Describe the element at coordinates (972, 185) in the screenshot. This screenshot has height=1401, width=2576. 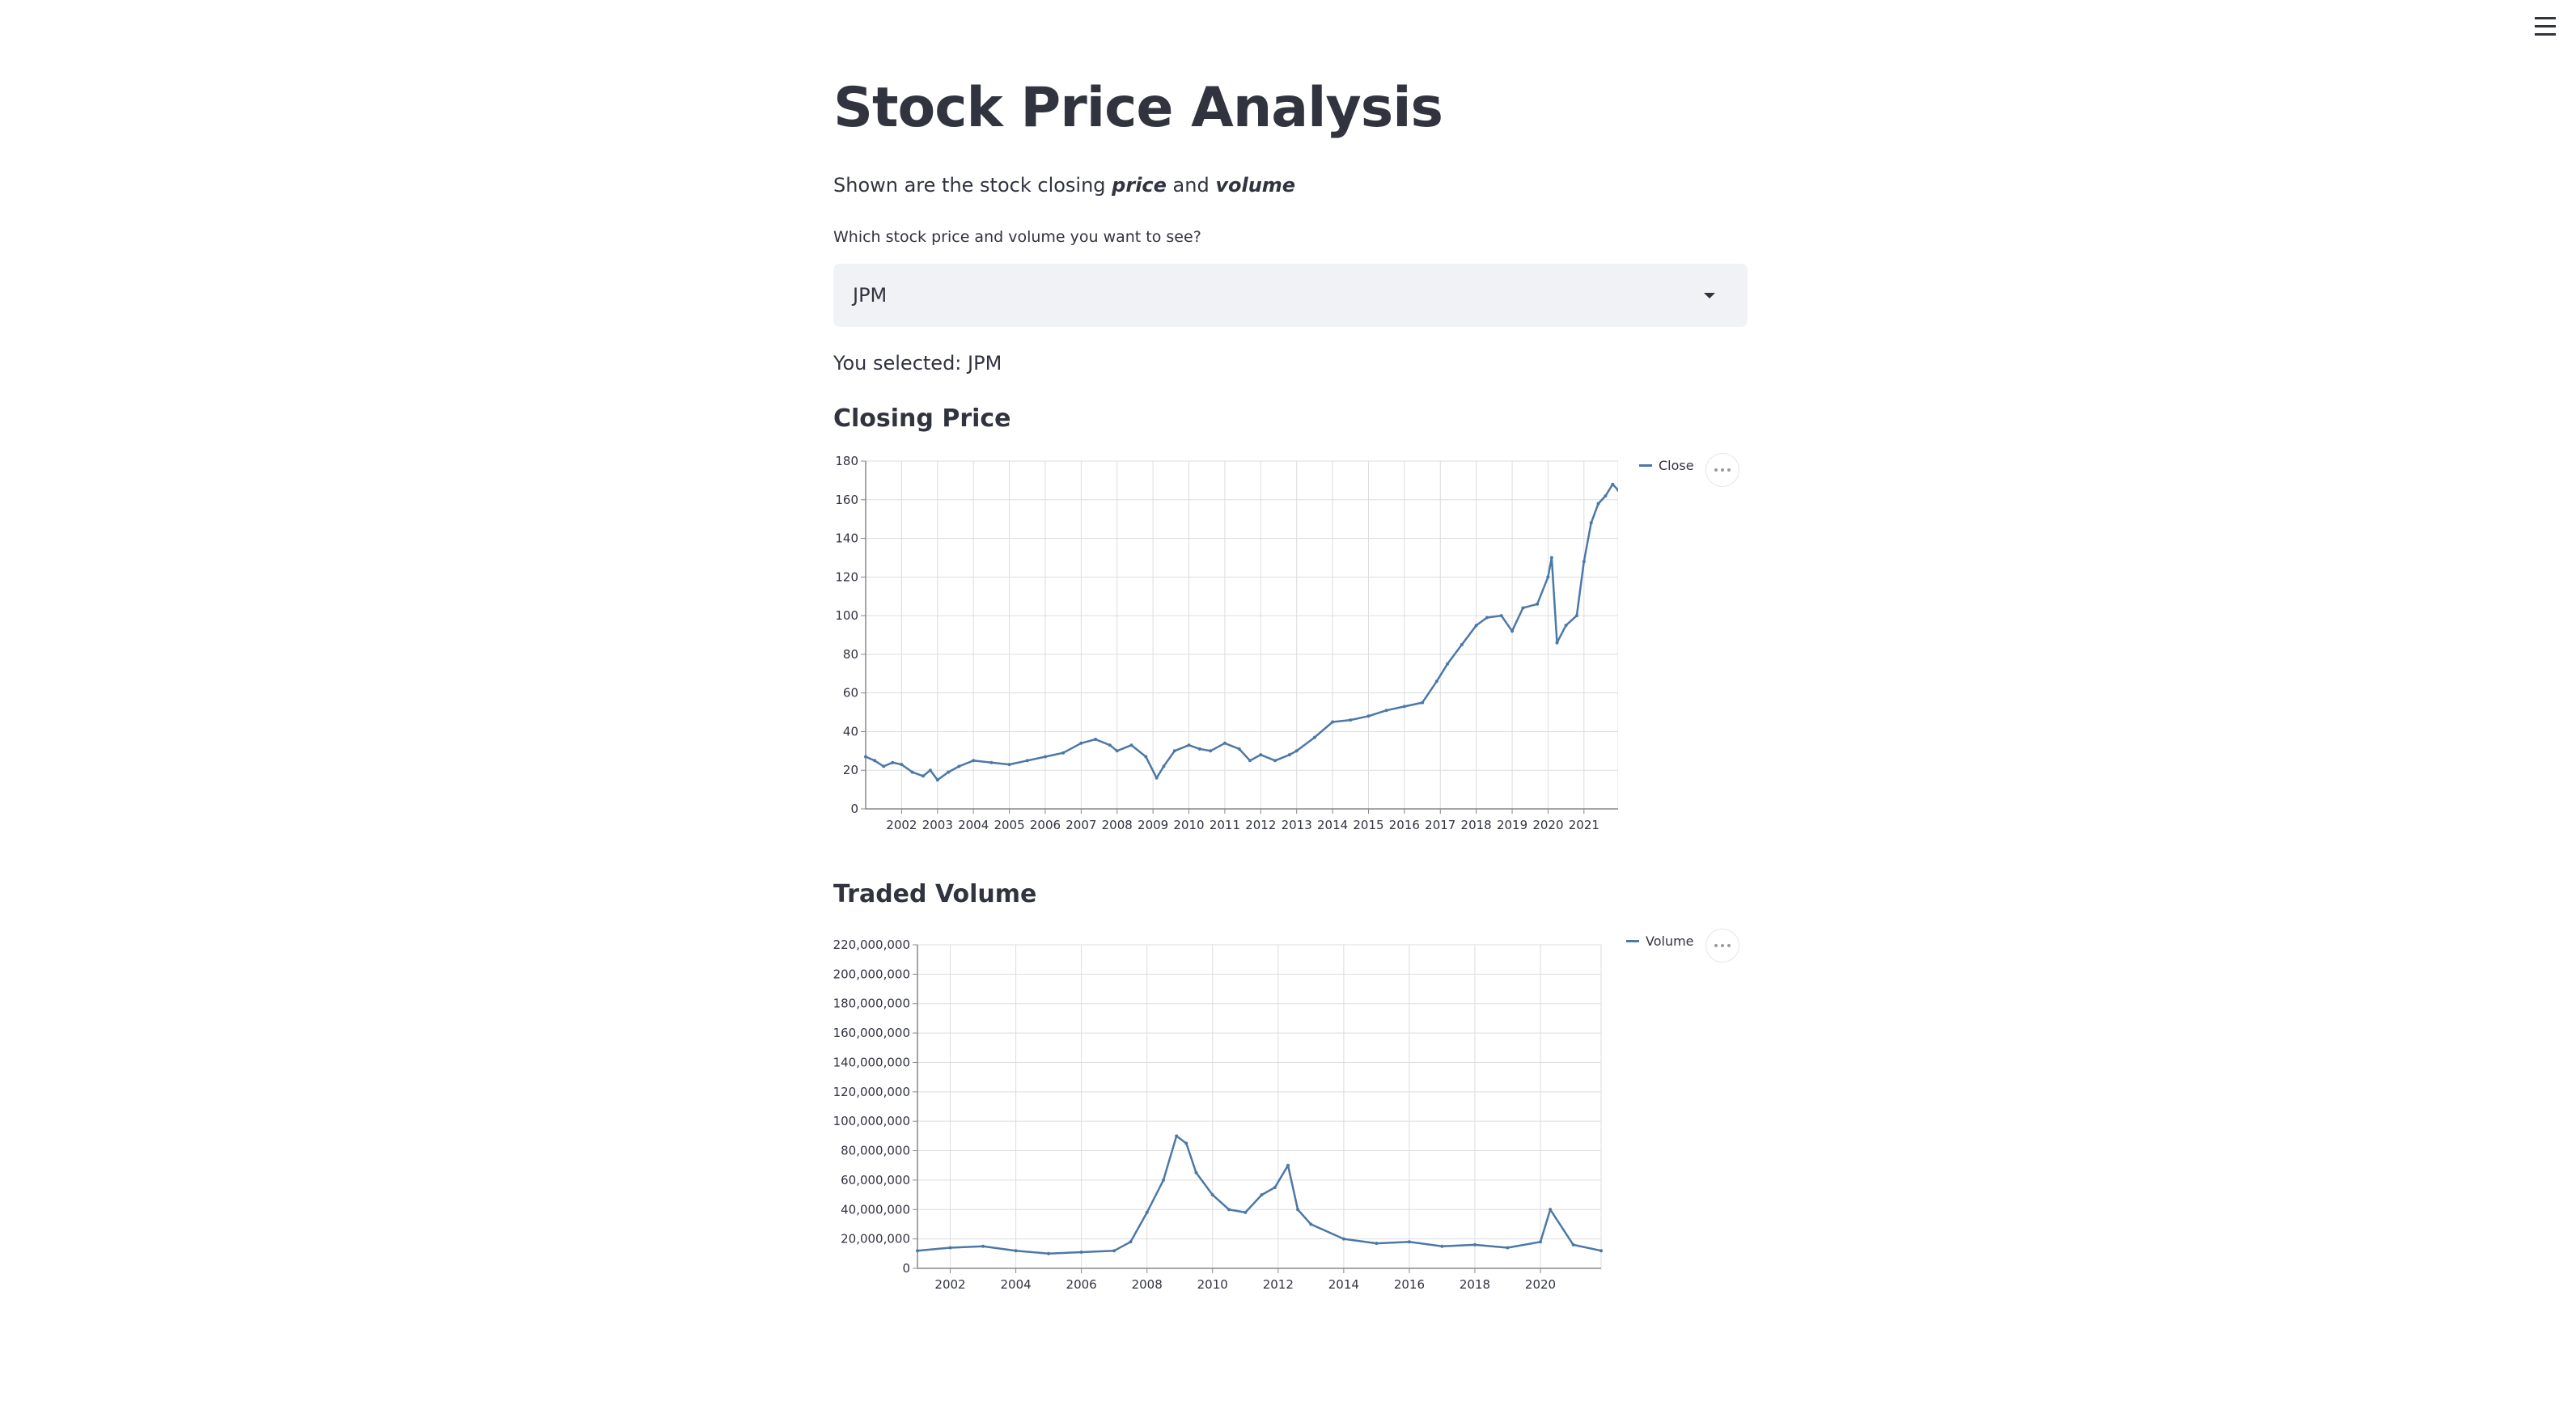
I see `description-text: Shown are the stock closing` at that location.